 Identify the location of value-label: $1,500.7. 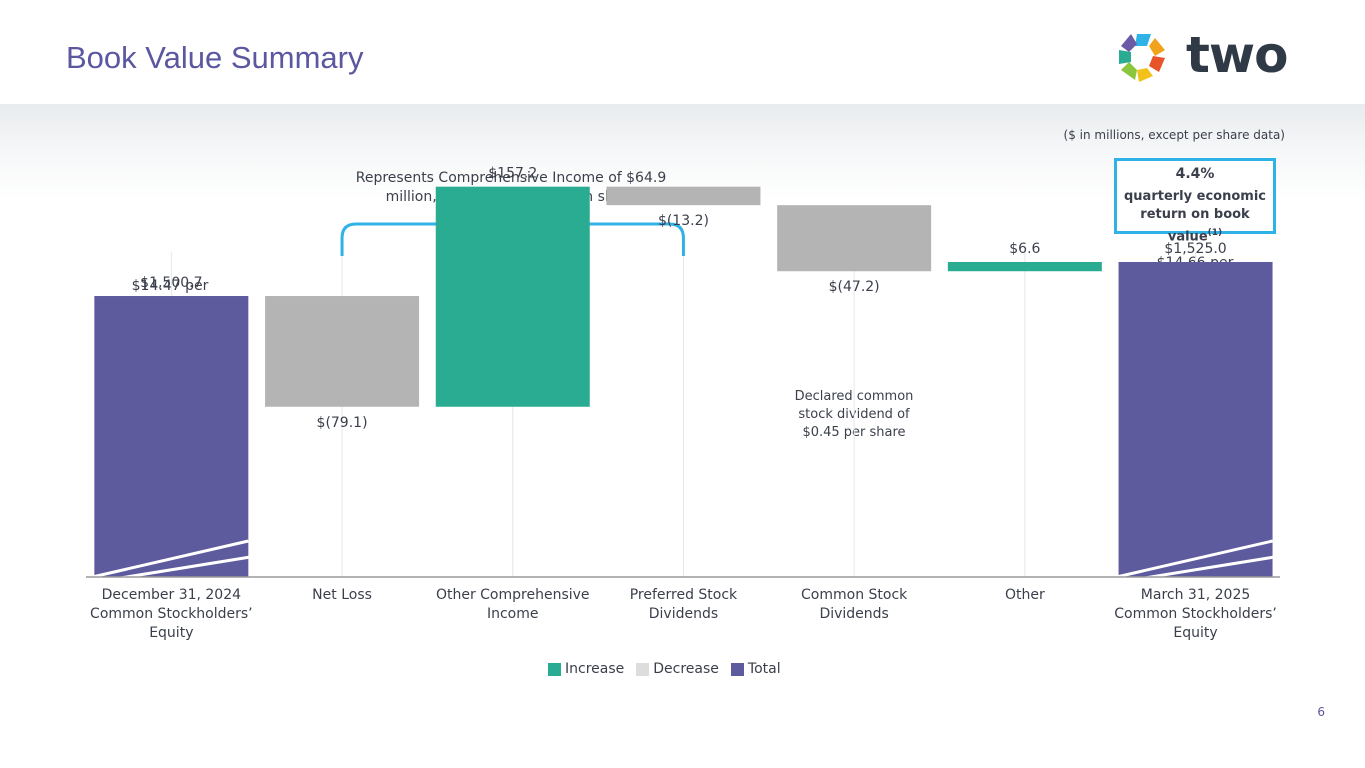
(171, 283).